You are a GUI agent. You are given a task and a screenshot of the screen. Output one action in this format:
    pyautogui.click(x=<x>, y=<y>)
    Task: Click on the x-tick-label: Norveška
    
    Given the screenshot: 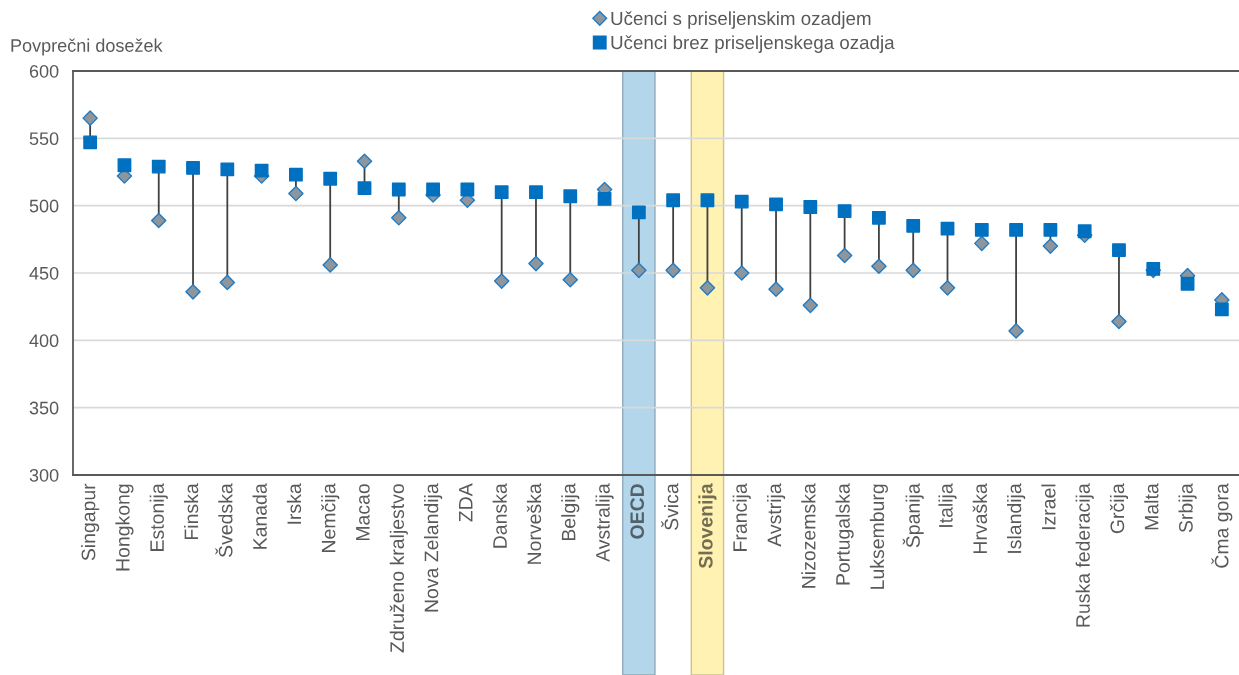 What is the action you would take?
    pyautogui.click(x=534, y=523)
    